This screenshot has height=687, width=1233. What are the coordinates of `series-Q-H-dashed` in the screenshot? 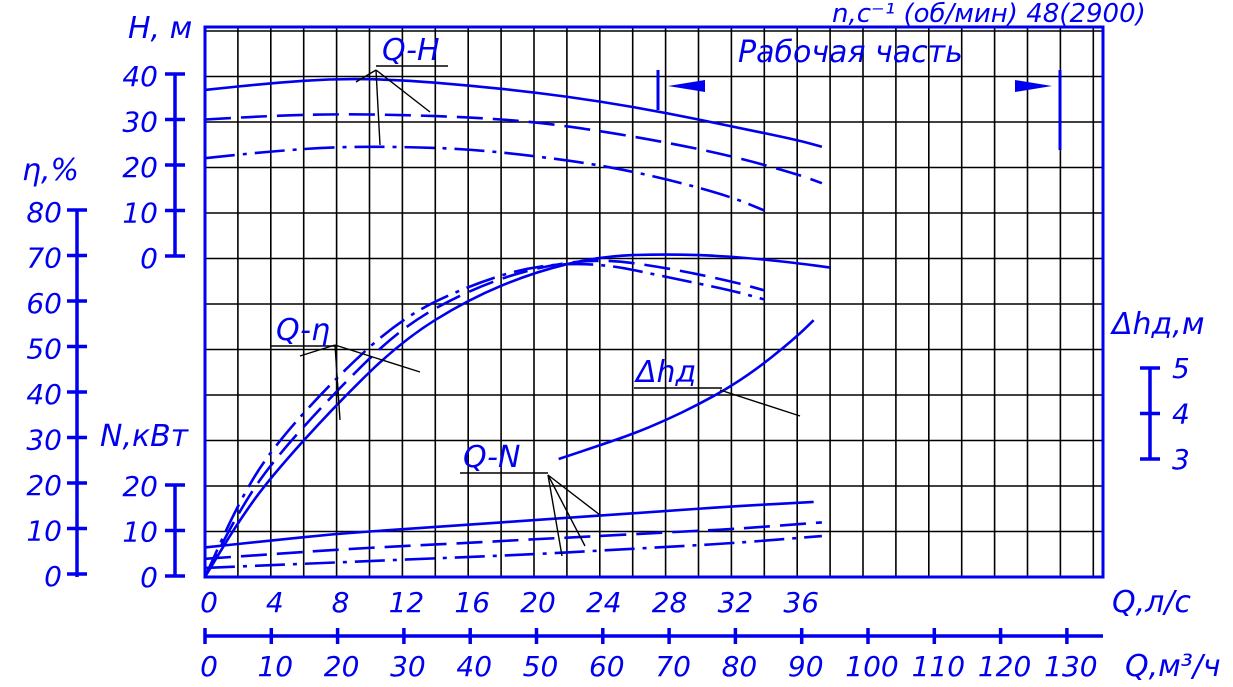 It's located at (513, 149).